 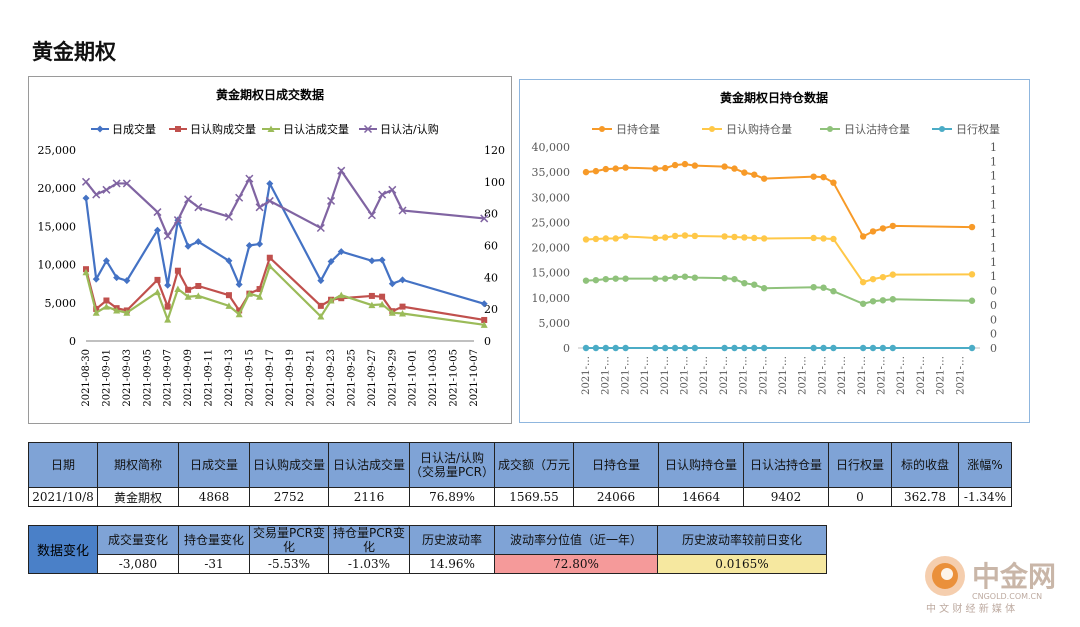 I want to click on x-tick-label: 2021-10-05, so click(x=454, y=378).